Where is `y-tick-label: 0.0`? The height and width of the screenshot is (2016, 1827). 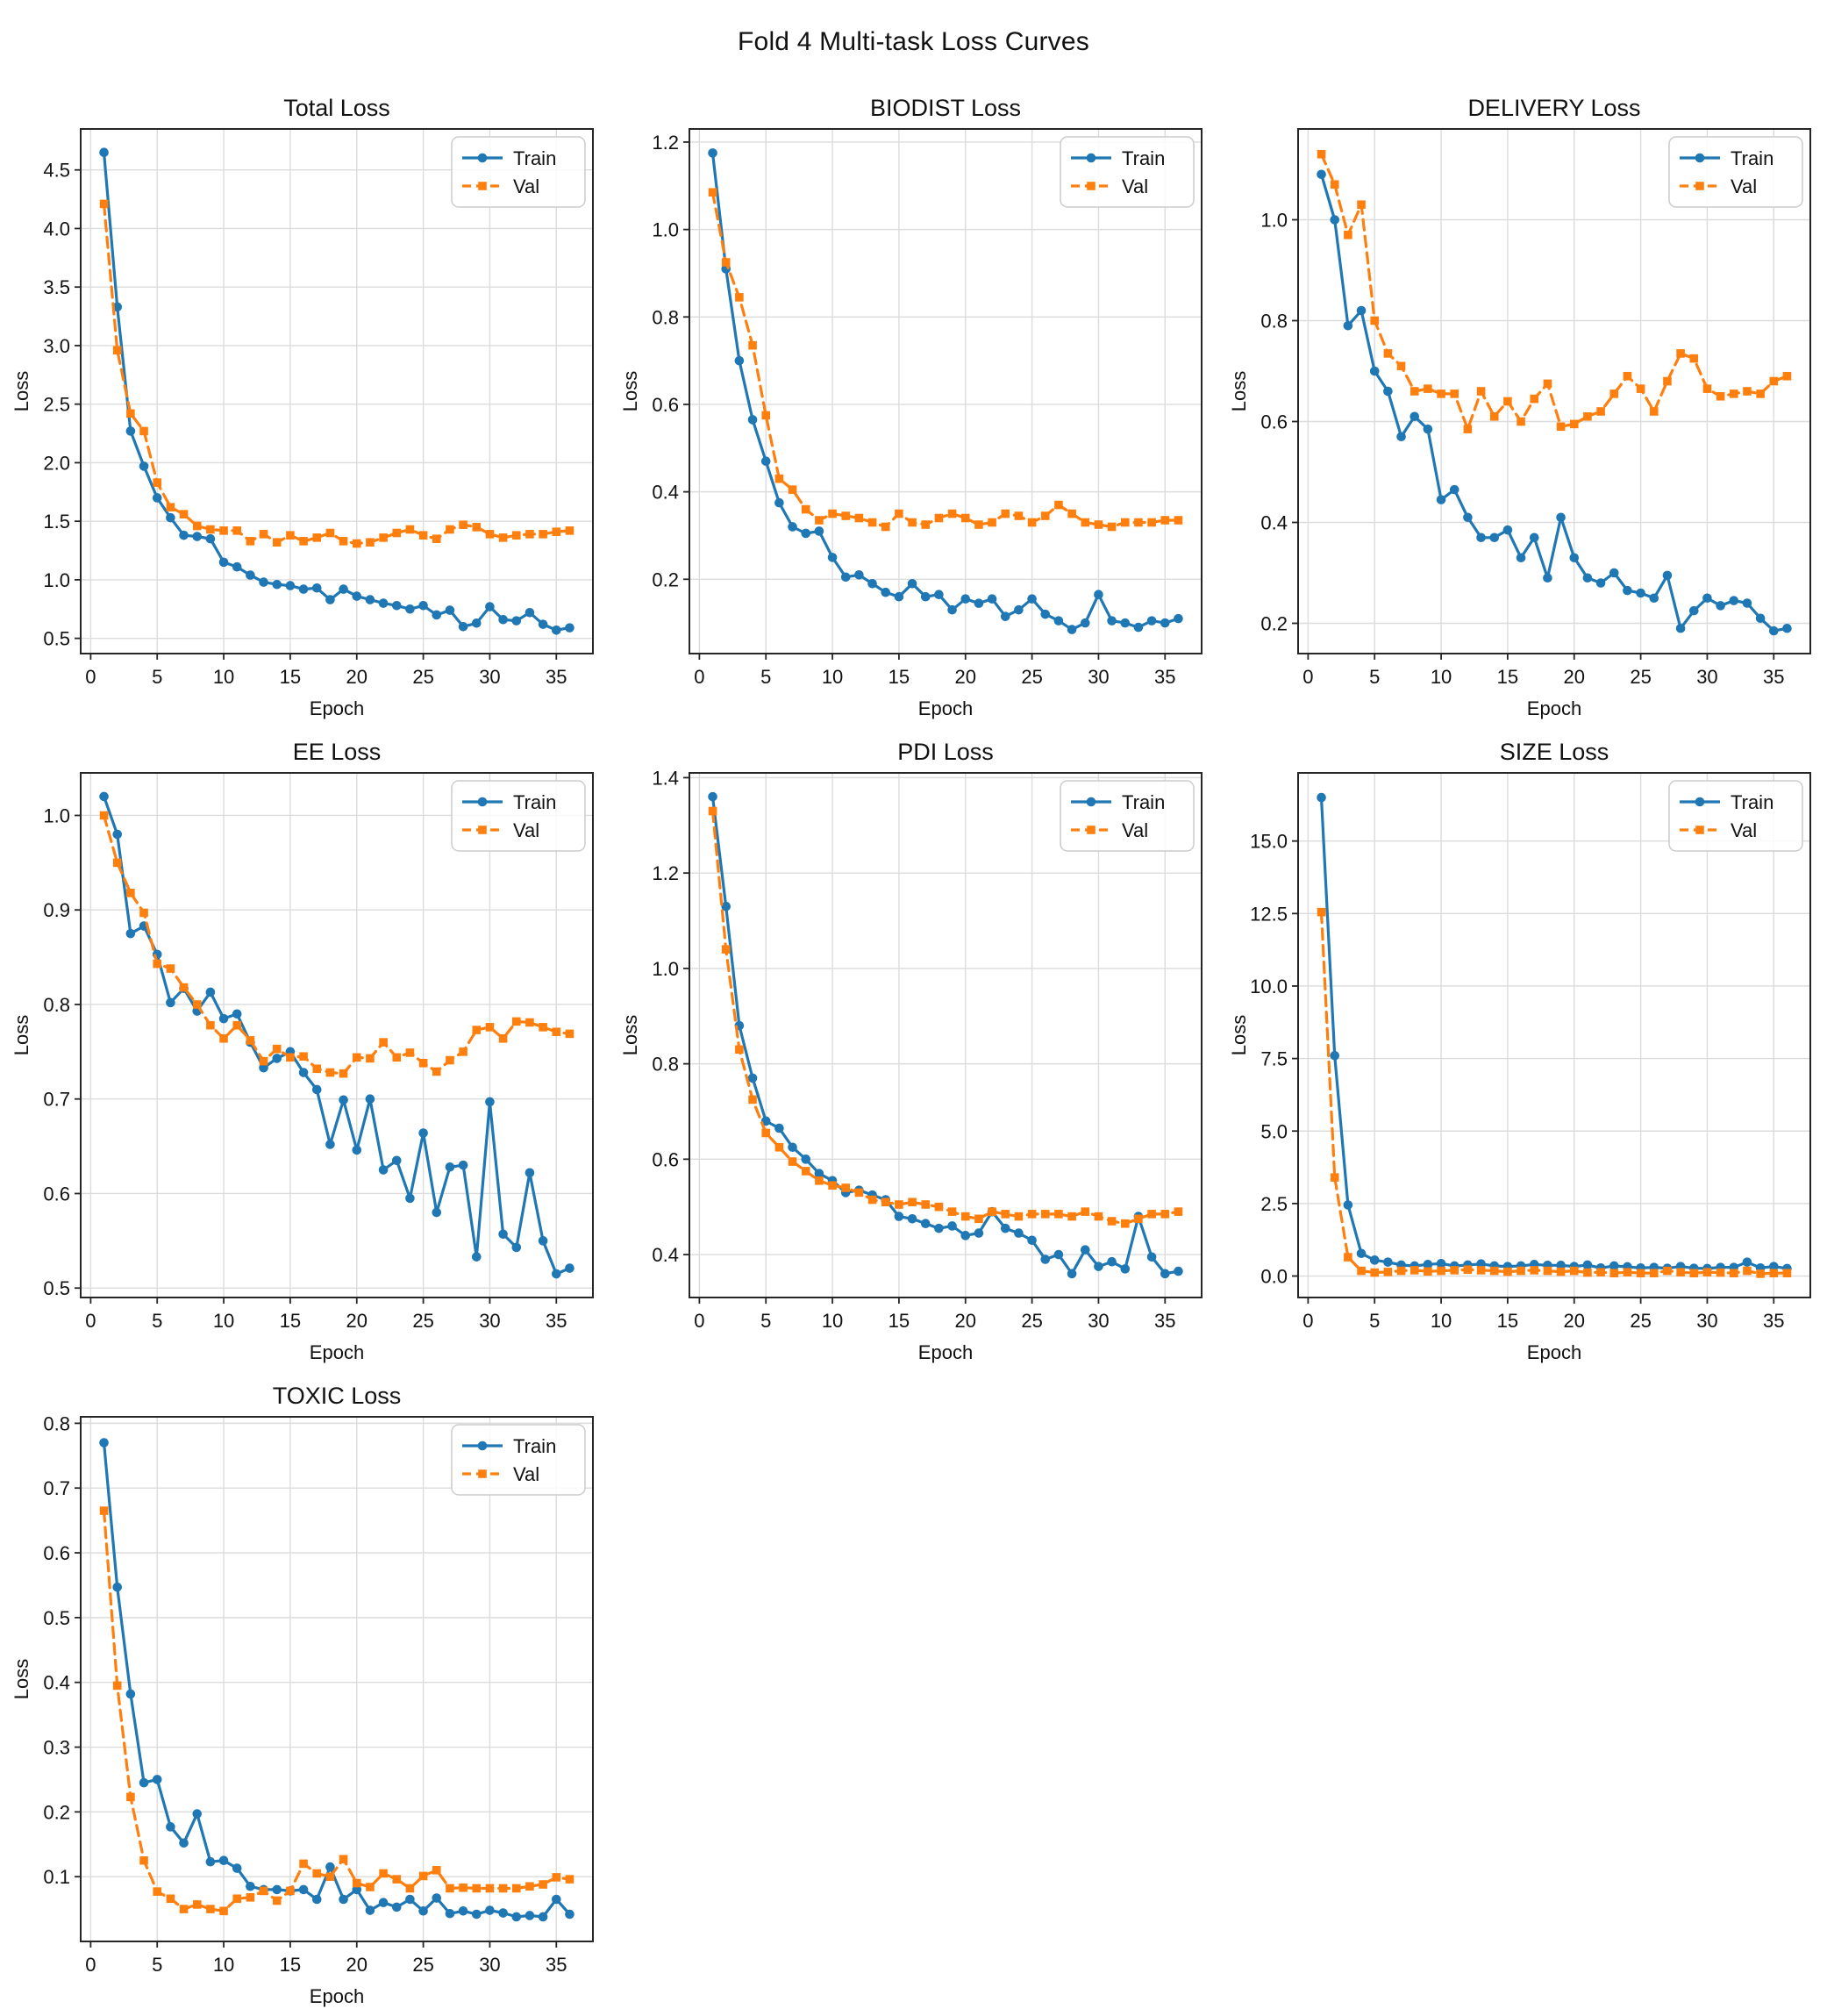 y-tick-label: 0.0 is located at coordinates (1274, 1277).